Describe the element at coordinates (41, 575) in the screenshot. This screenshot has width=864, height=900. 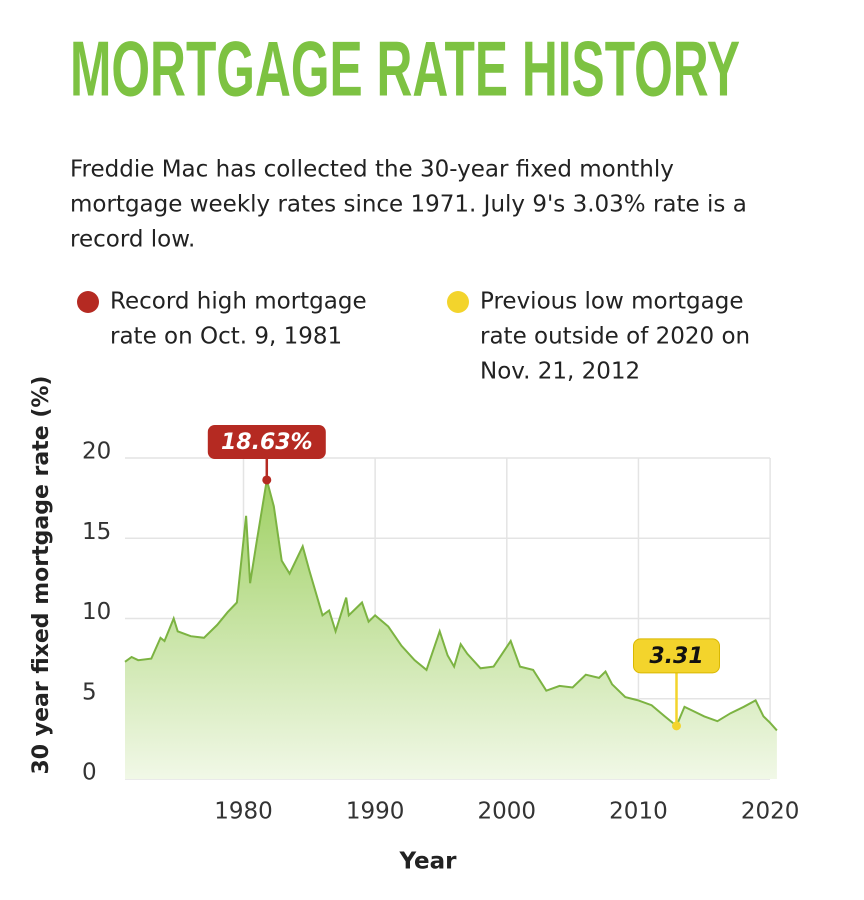
I see `y-axis-label: 30 year fixed mortgage rate (%)` at that location.